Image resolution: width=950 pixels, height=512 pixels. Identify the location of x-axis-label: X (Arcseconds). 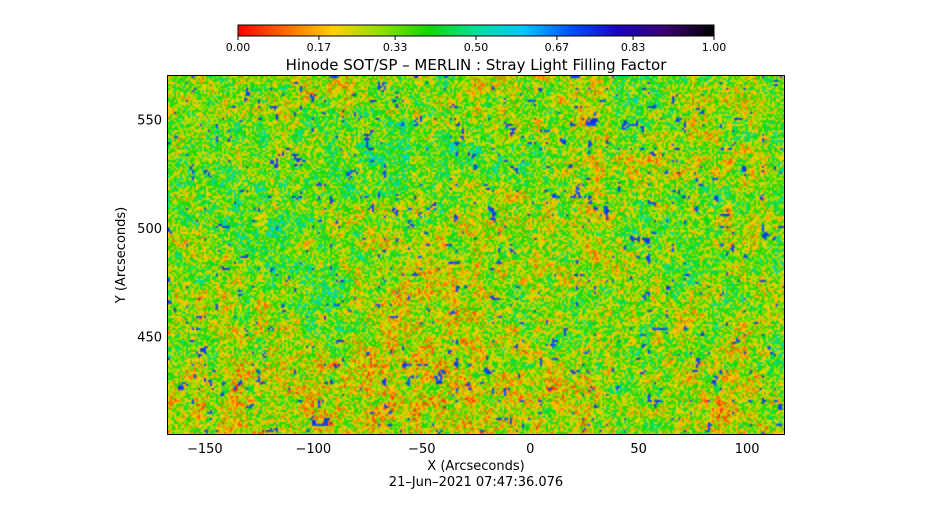
(475, 466).